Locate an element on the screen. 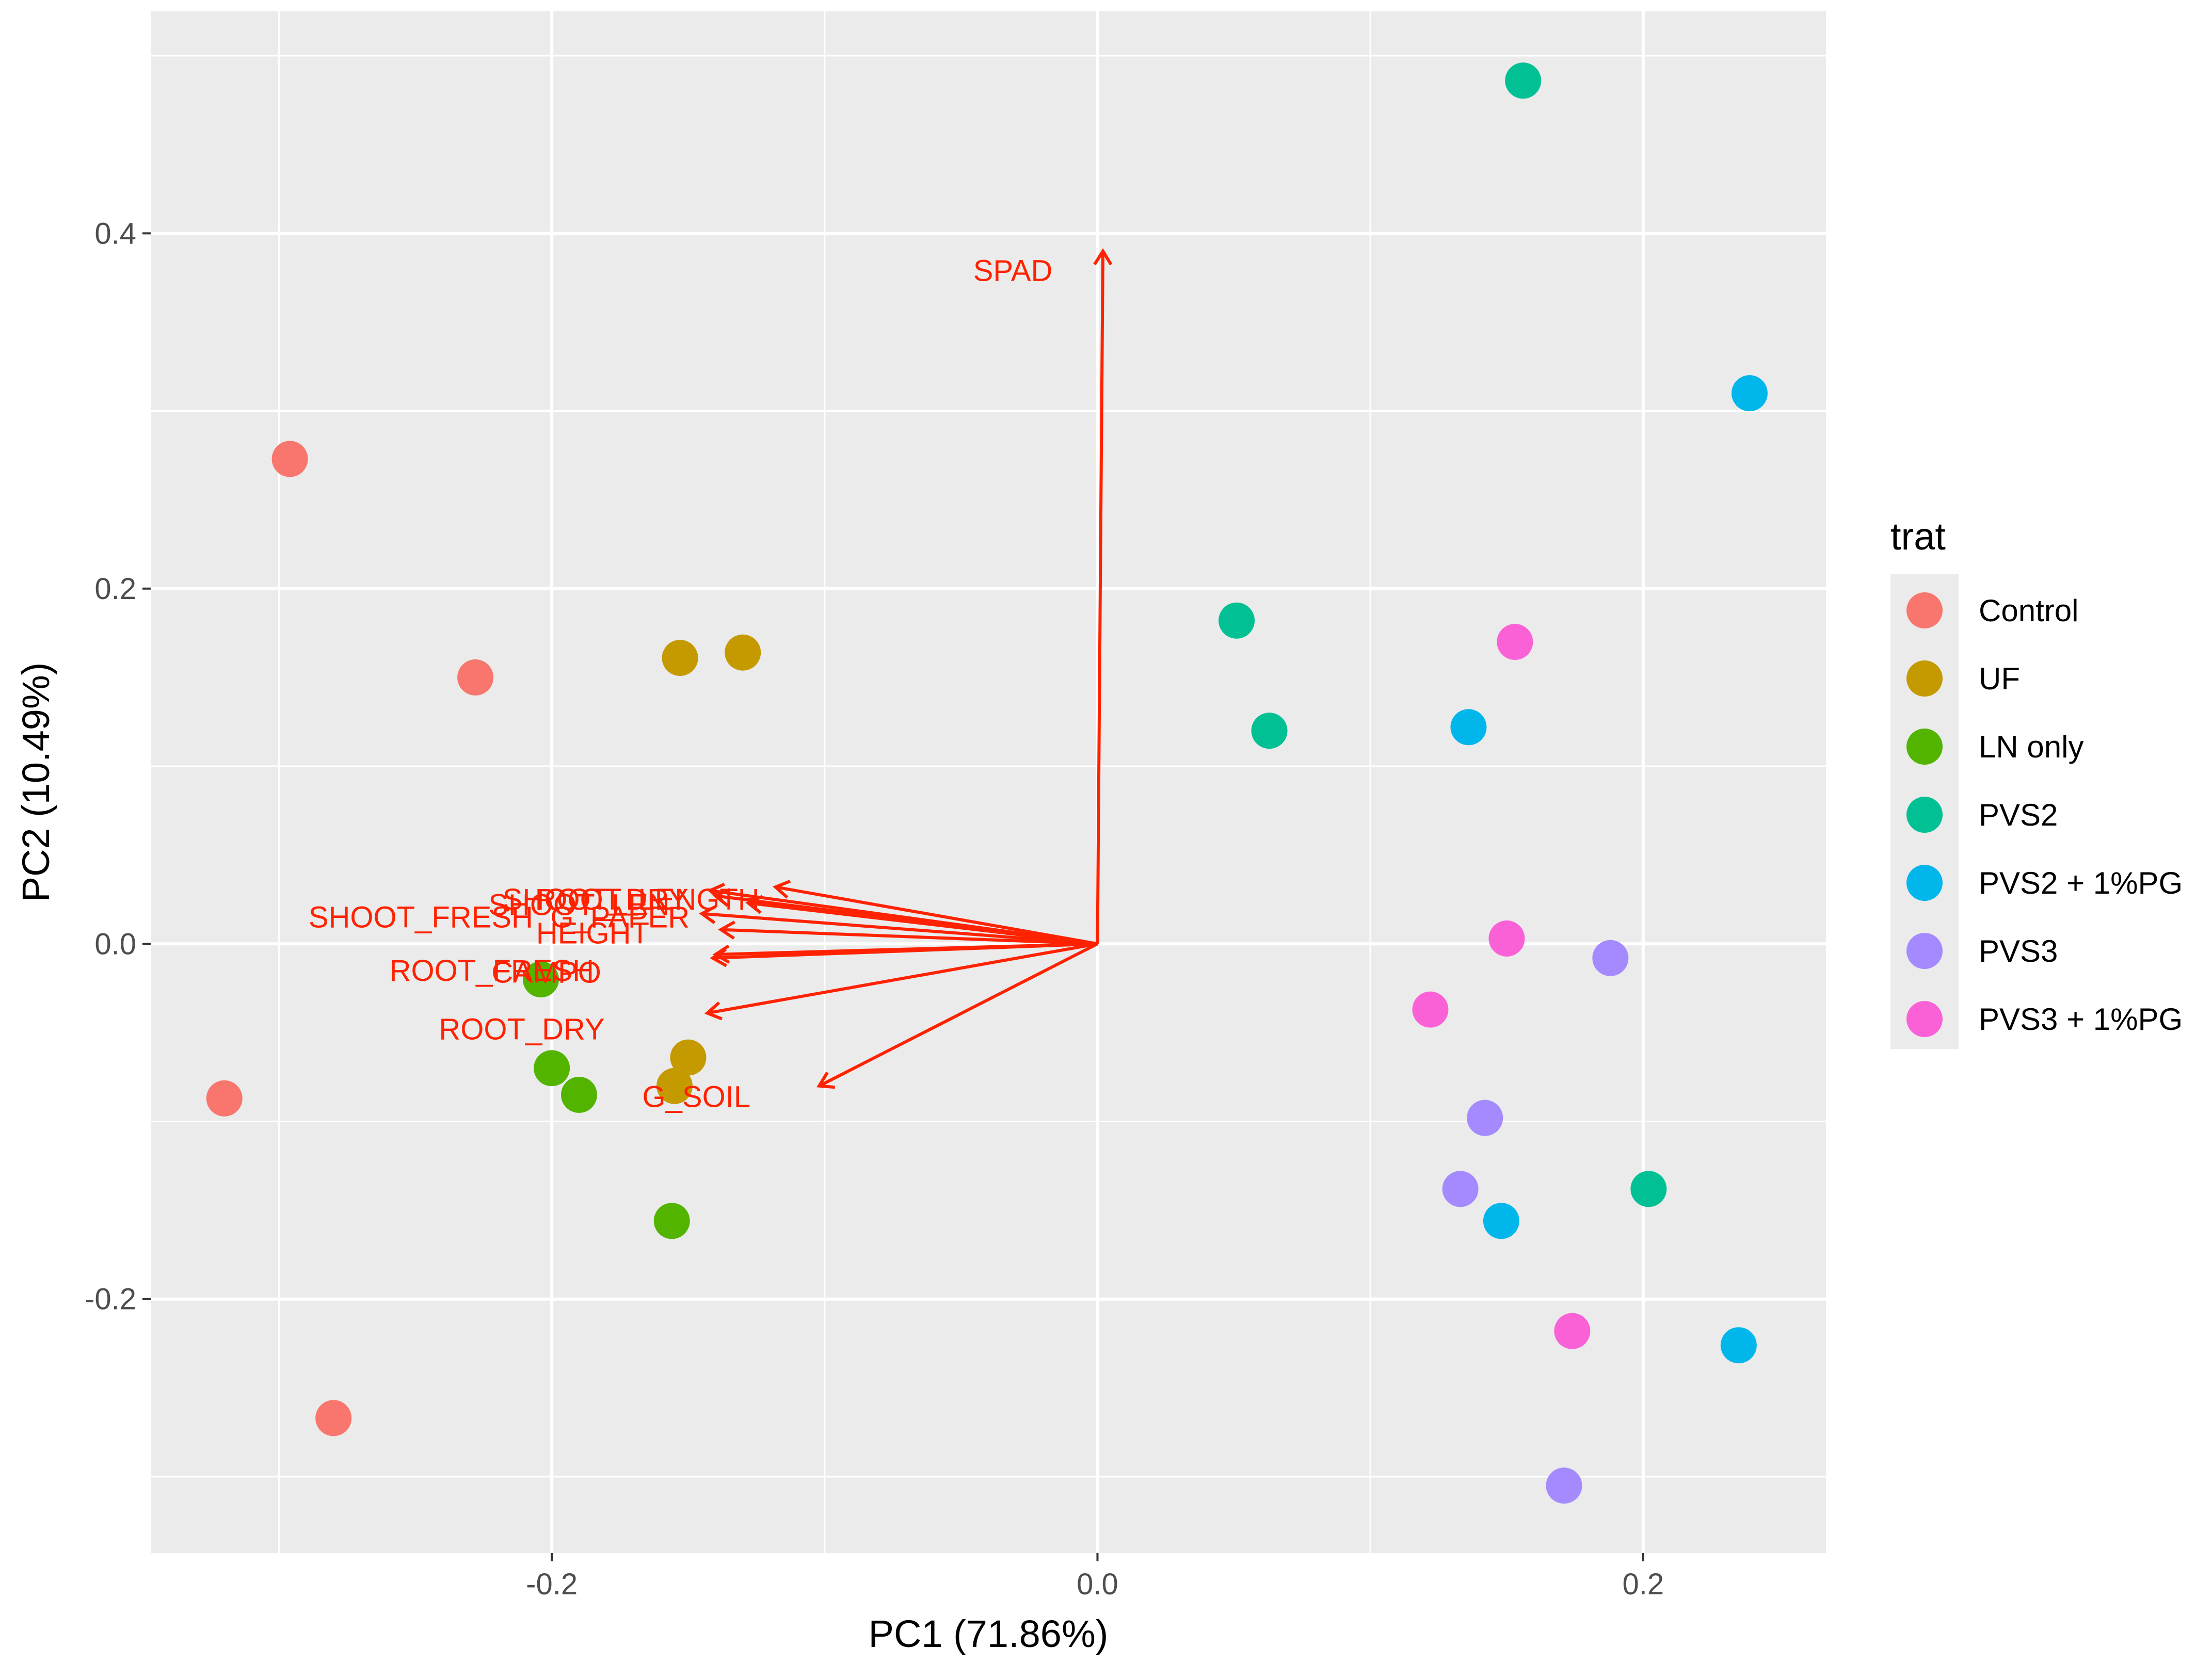  x-tick-label: 0.0 is located at coordinates (1097, 1584).